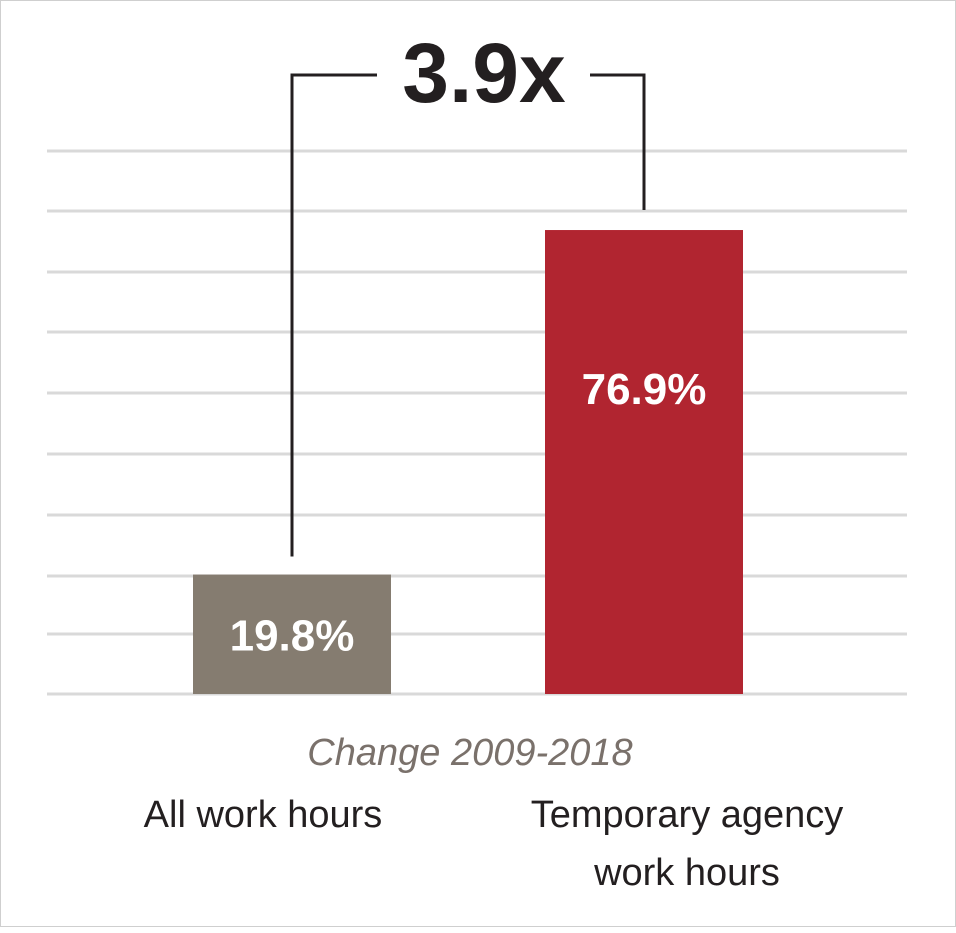  I want to click on bracket-left, so click(333, 315).